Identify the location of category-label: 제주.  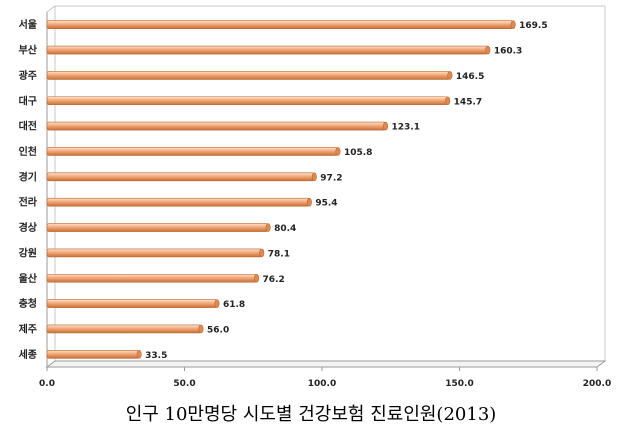
(28, 328).